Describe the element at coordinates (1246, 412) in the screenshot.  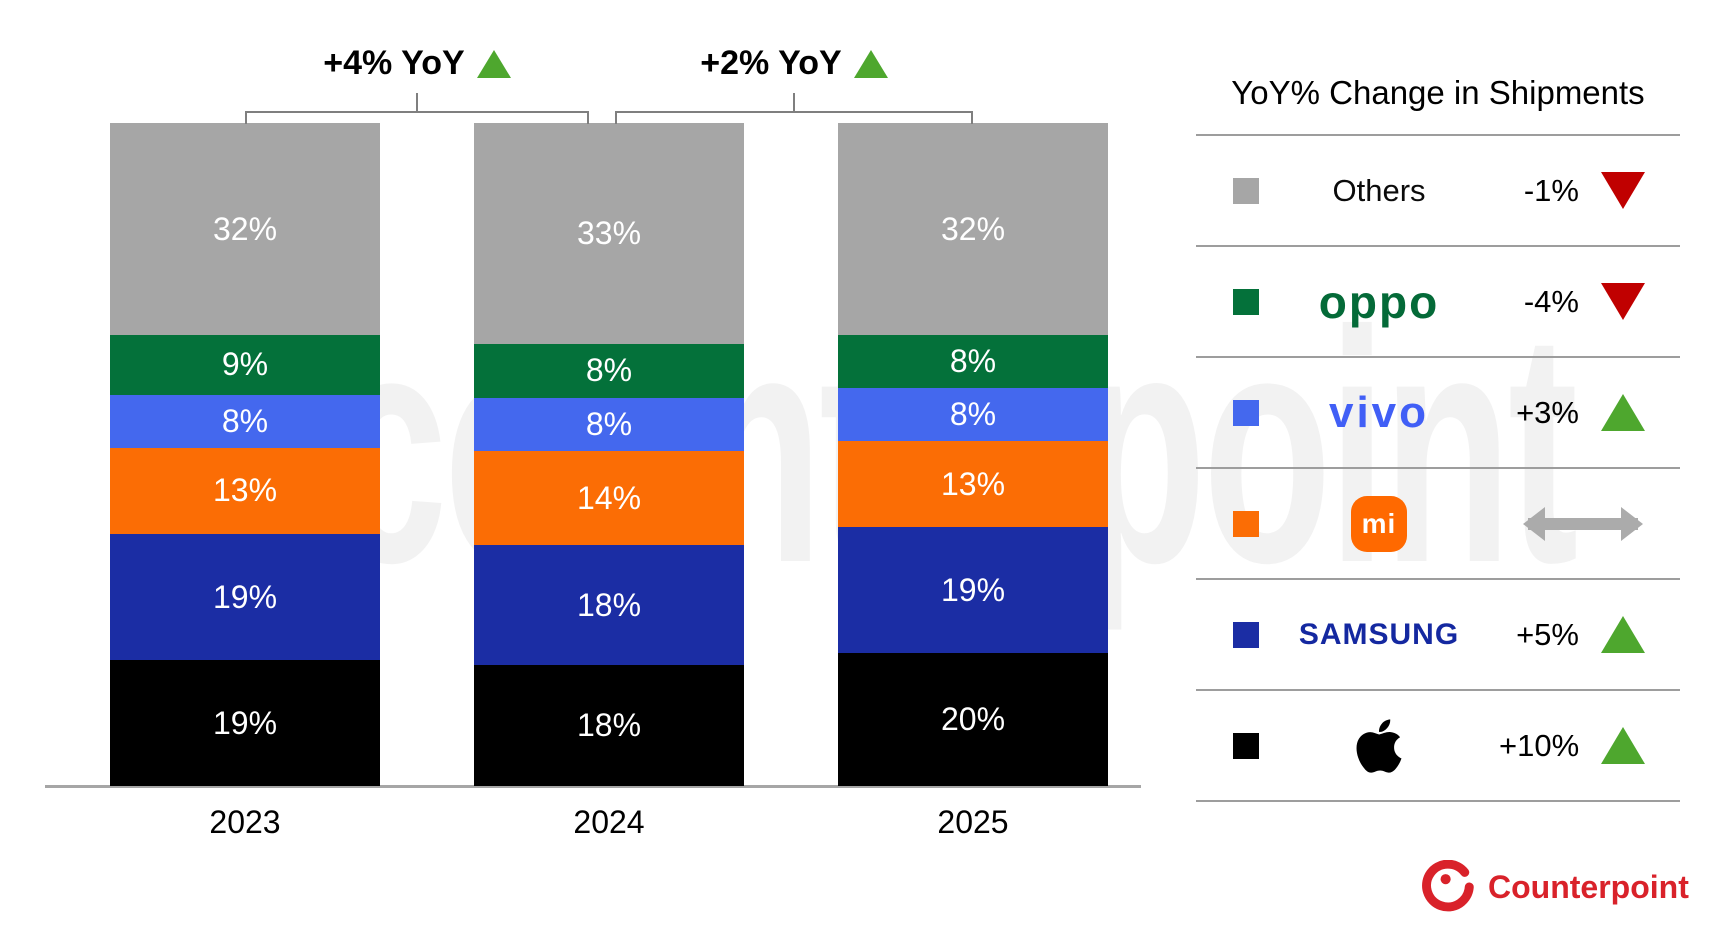
I see `vivo-swatch` at that location.